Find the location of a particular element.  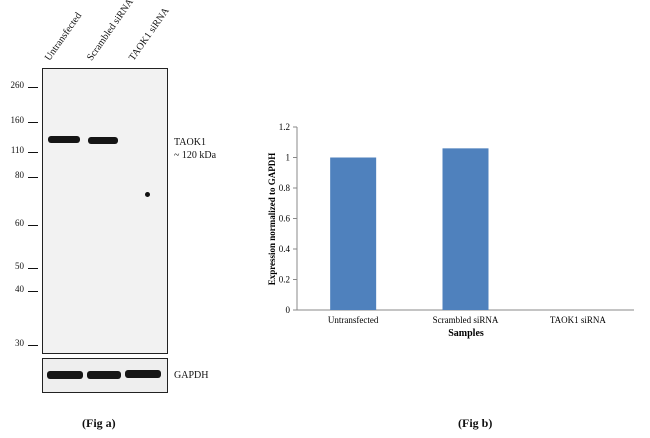

band-scrambled is located at coordinates (103, 140).